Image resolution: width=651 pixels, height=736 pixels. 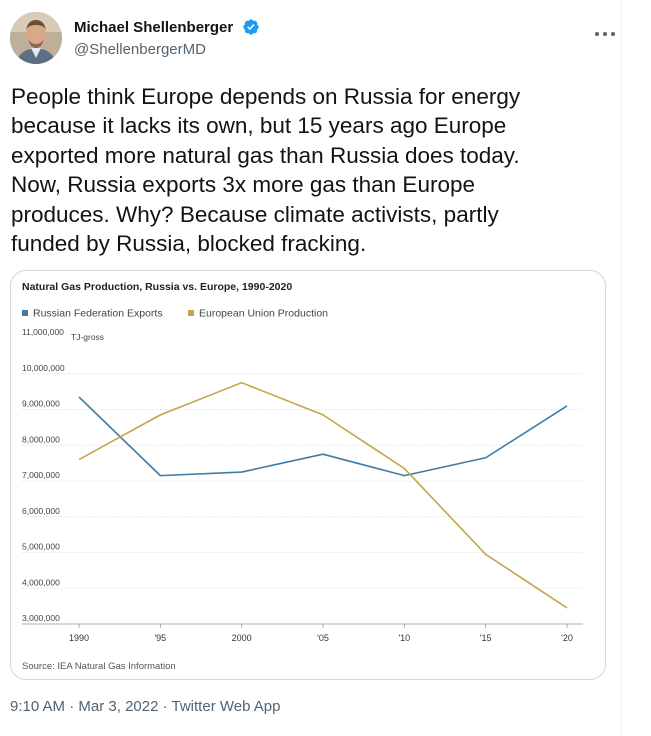 I want to click on y-tick-label: 5,000,000, so click(x=41, y=547).